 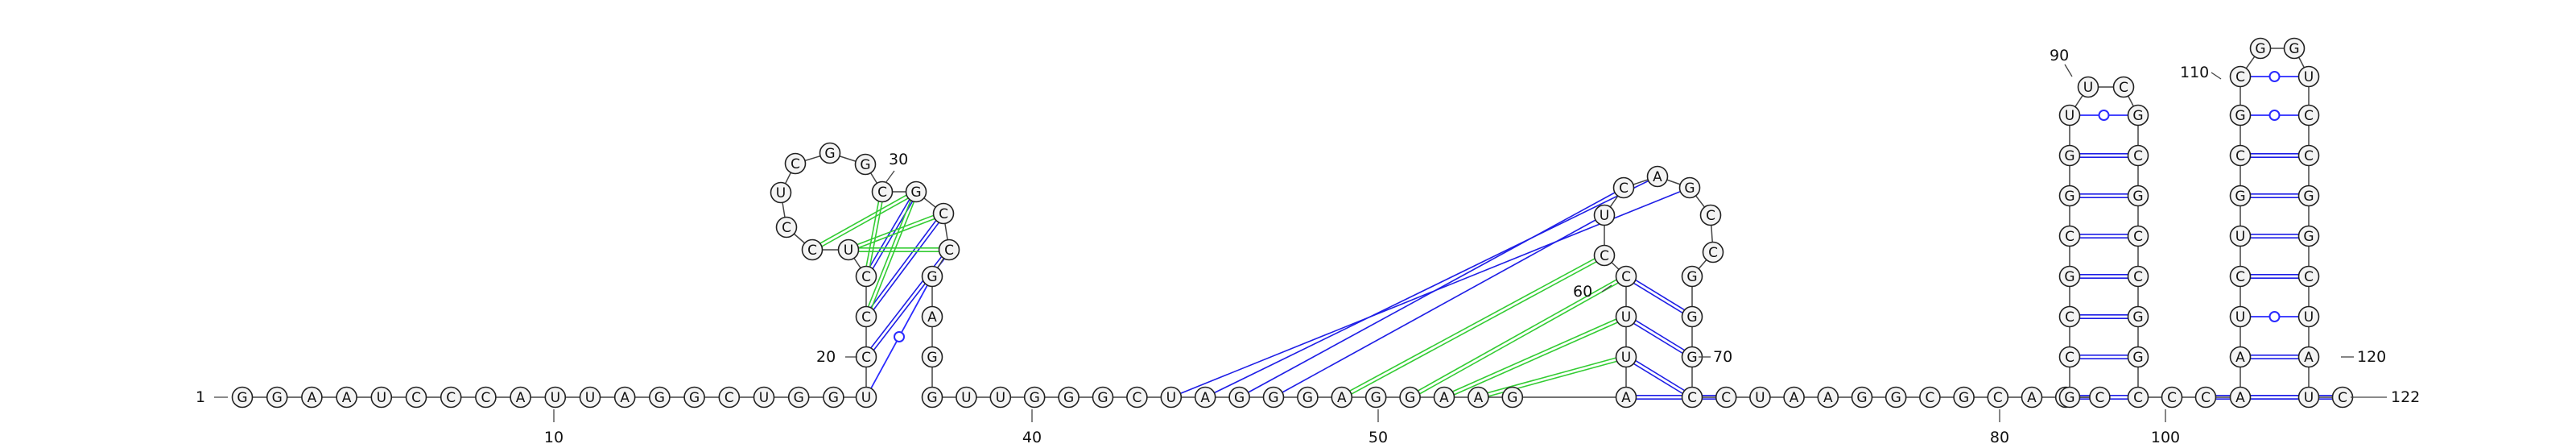 I want to click on long-range-pair, so click(x=1431, y=292).